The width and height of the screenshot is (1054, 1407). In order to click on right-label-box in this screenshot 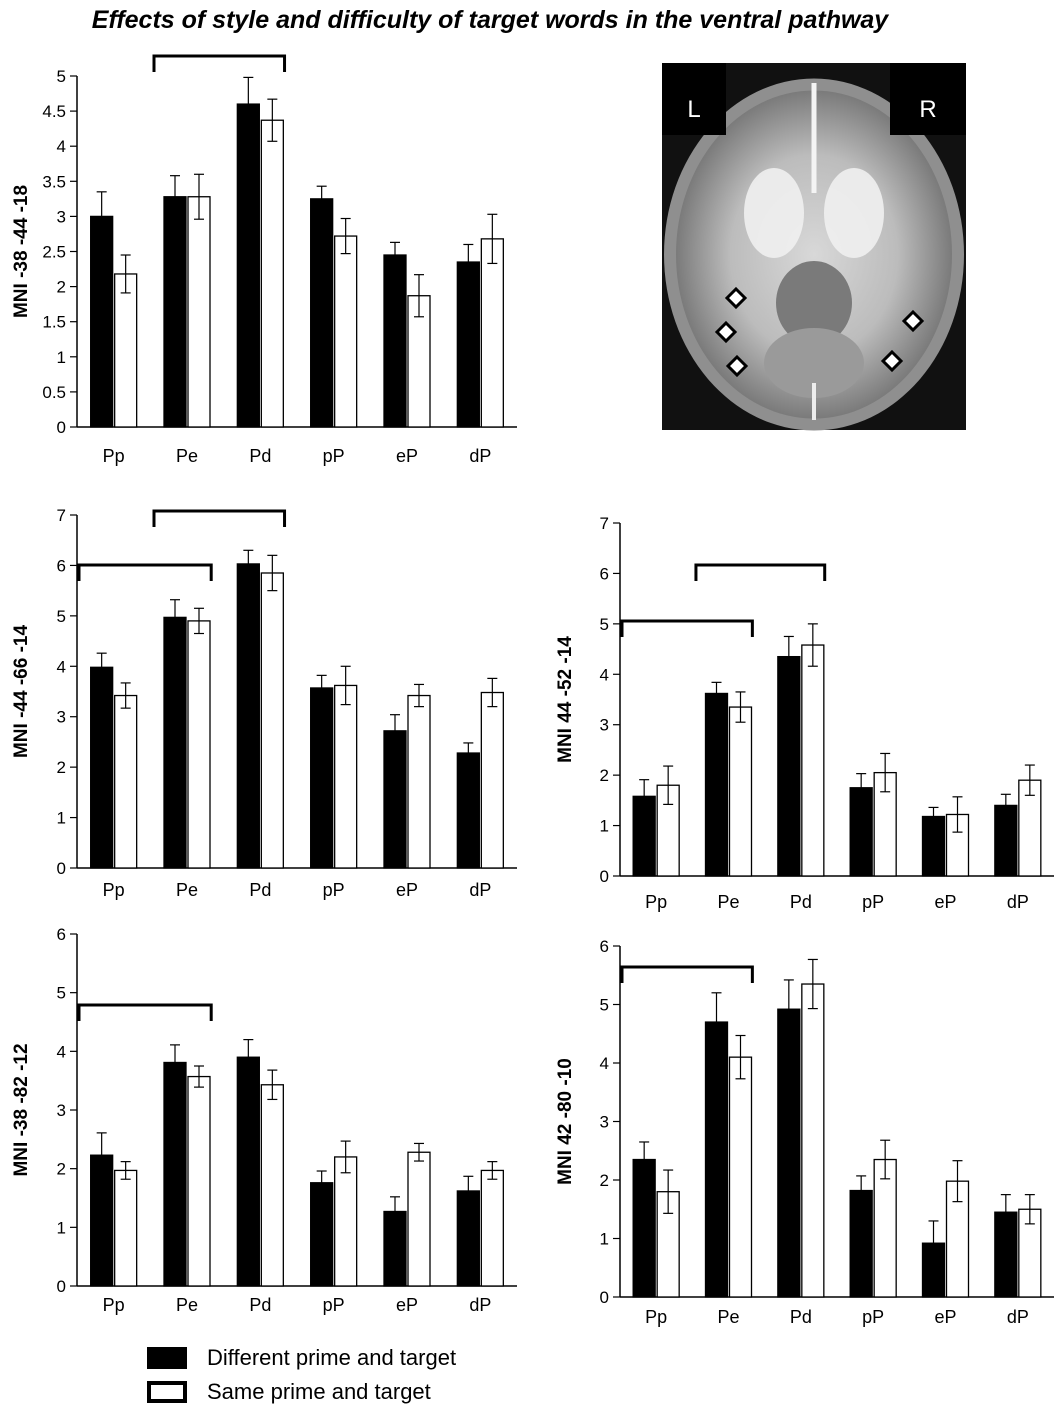, I will do `click(928, 99)`.